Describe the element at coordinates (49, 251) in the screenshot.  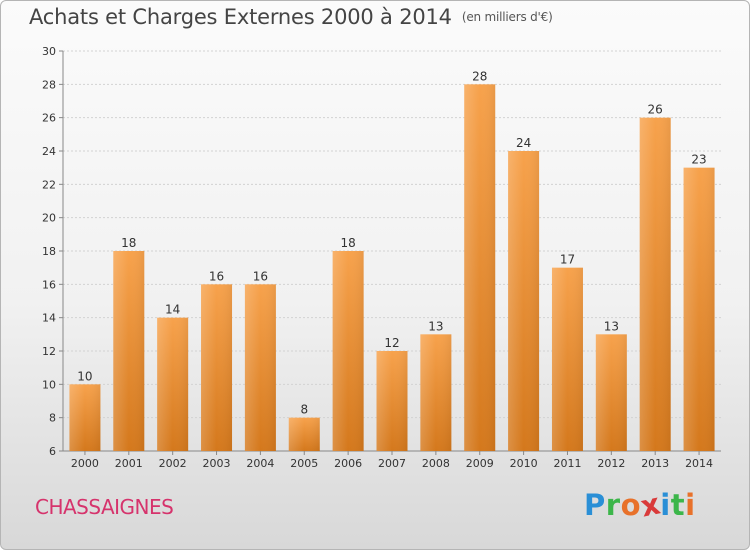
I see `y-tick-label: 18` at that location.